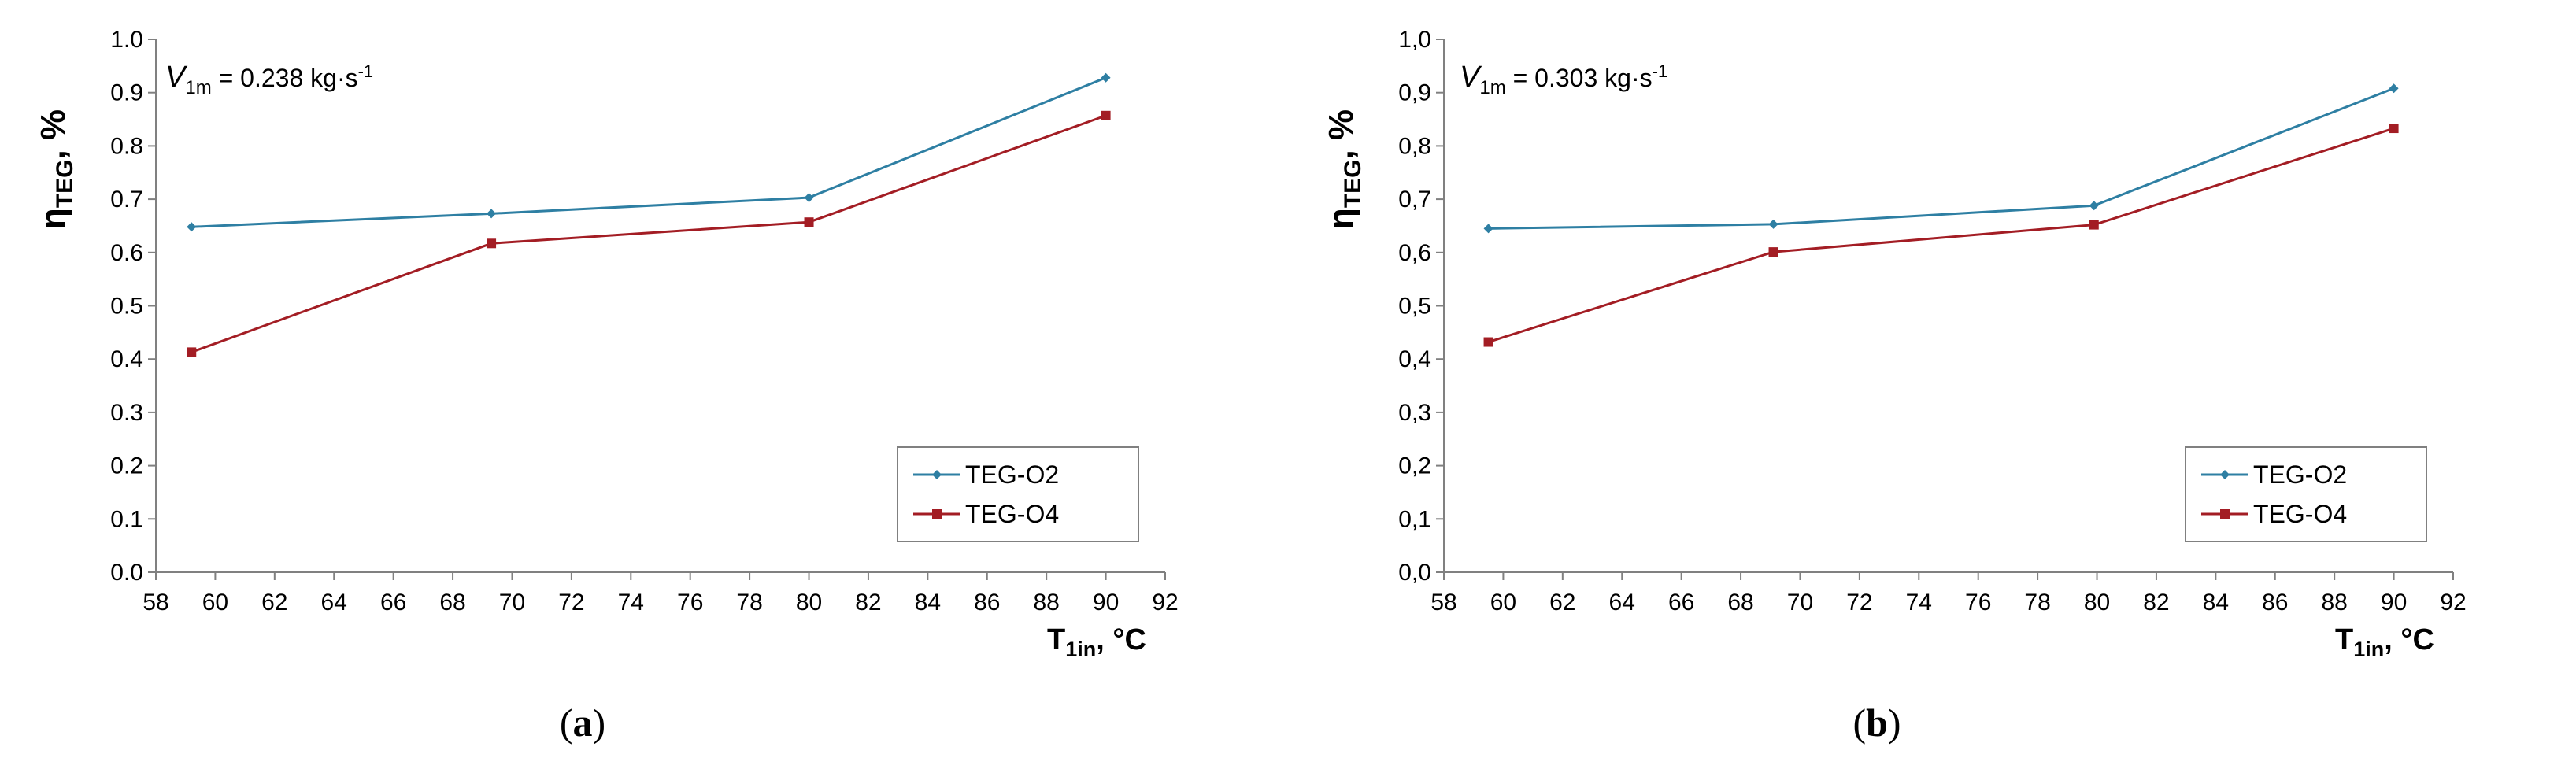 This screenshot has height=769, width=2576. Describe the element at coordinates (649, 234) in the screenshot. I see `series-line-teg-o4` at that location.